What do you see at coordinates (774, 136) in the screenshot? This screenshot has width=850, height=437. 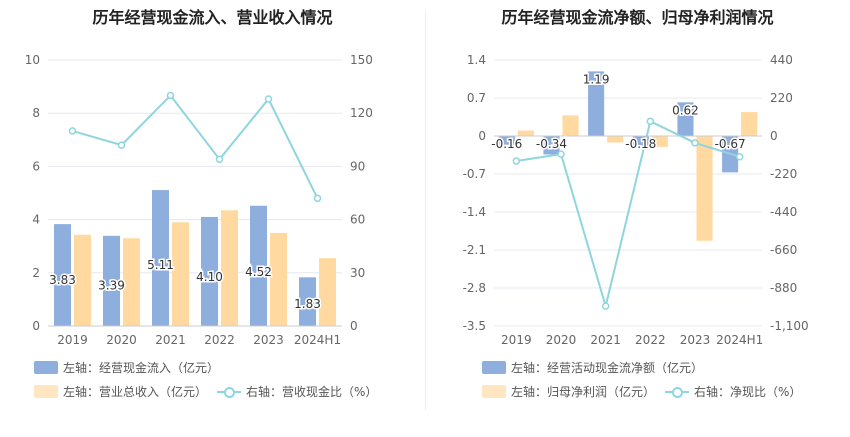 I see `y-right-tick-label: 0` at bounding box center [774, 136].